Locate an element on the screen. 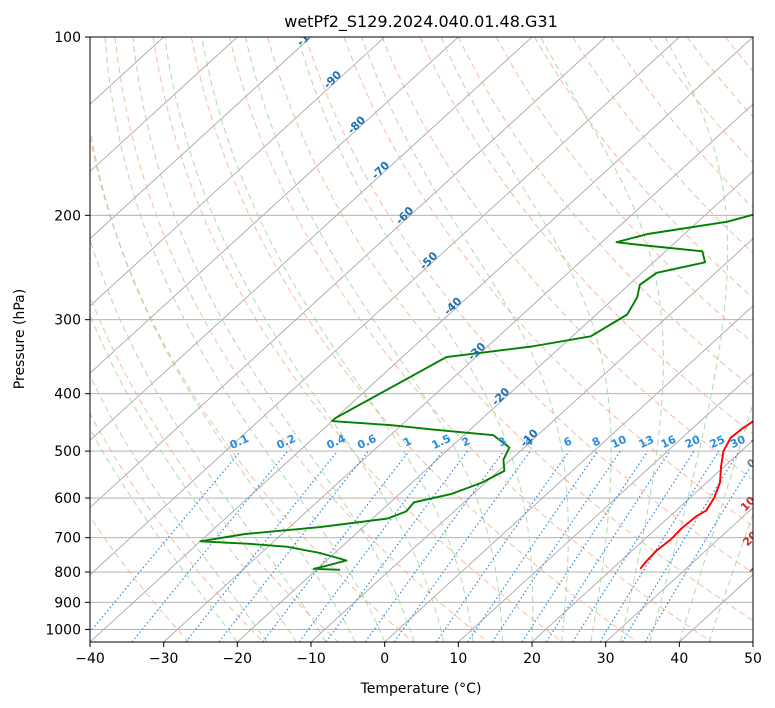  y-tick-label: 700 is located at coordinates (67, 539).